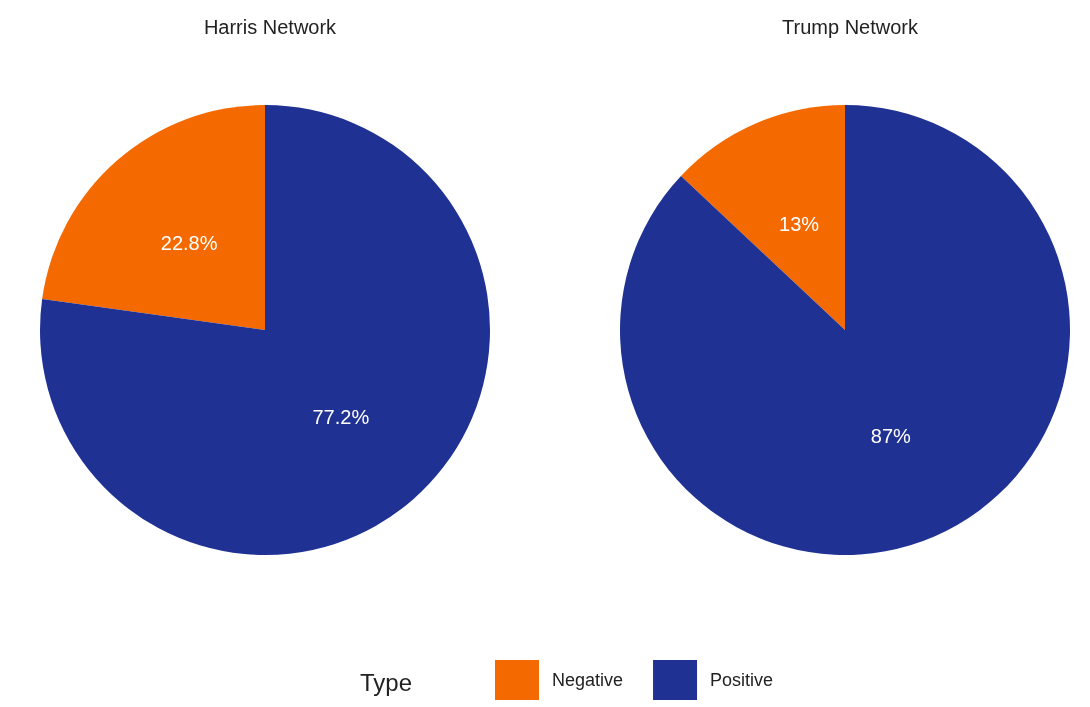 This screenshot has height=707, width=1090. Describe the element at coordinates (341, 417) in the screenshot. I see `data-label: 77.2%` at that location.